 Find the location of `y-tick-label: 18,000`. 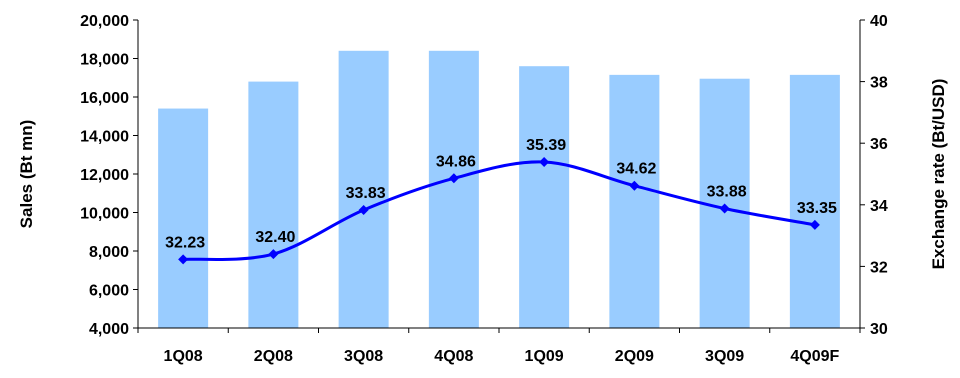

y-tick-label: 18,000 is located at coordinates (104, 60).